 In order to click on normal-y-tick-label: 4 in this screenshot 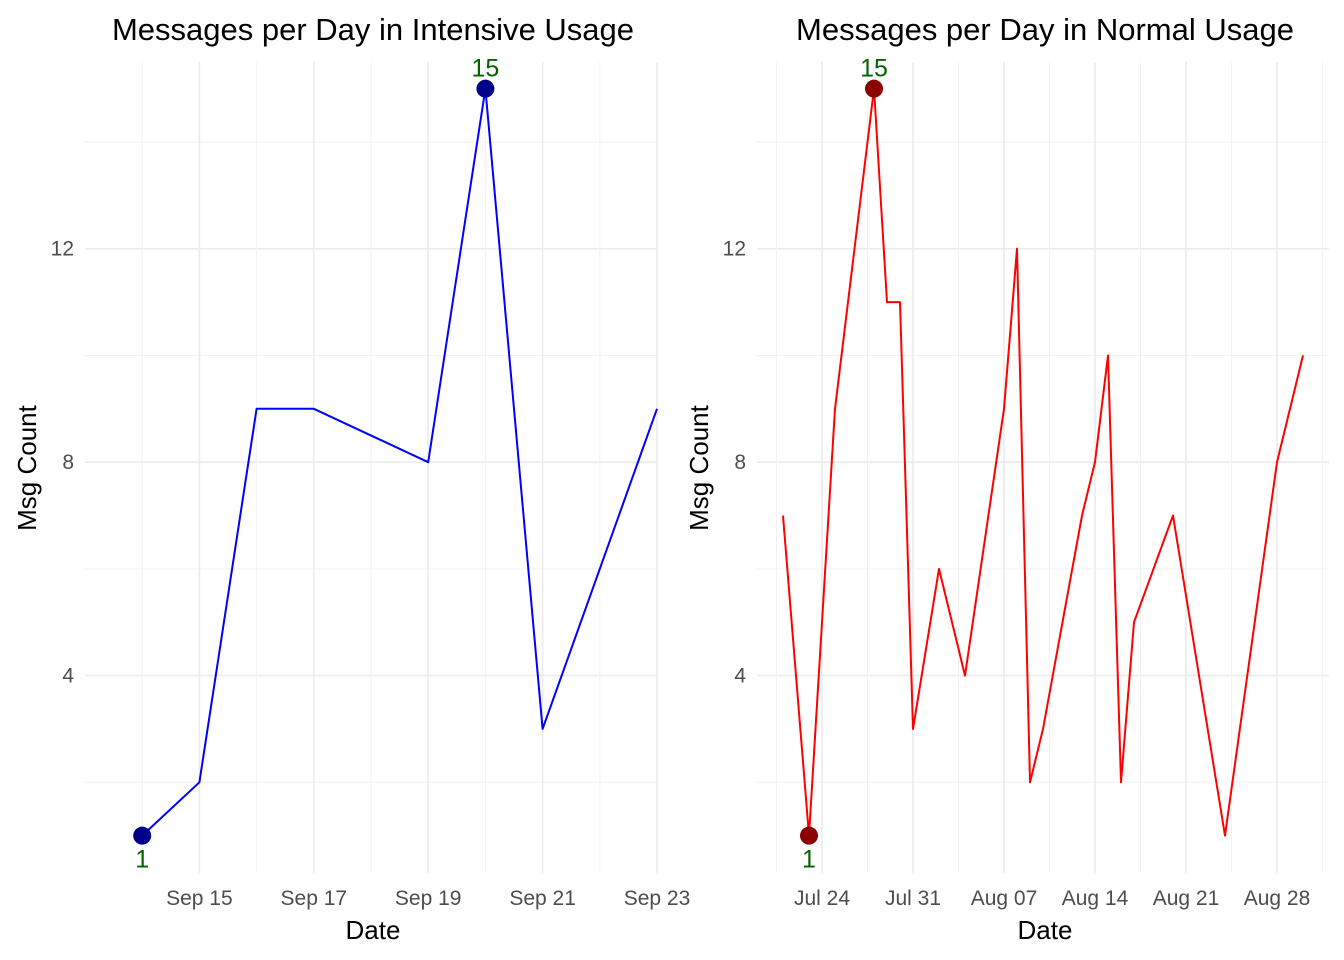, I will do `click(740, 676)`.